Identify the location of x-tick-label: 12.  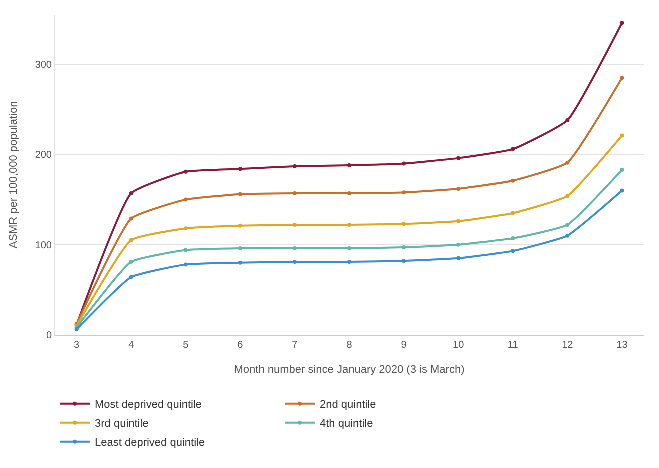
(568, 345).